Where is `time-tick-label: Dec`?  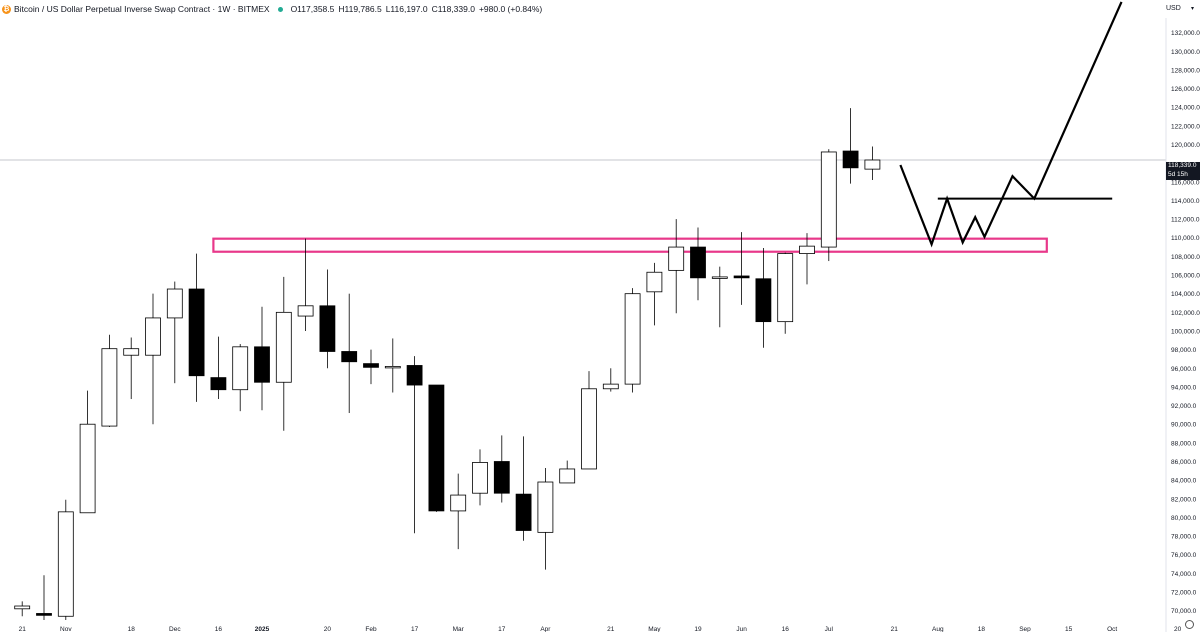
time-tick-label: Dec is located at coordinates (175, 629).